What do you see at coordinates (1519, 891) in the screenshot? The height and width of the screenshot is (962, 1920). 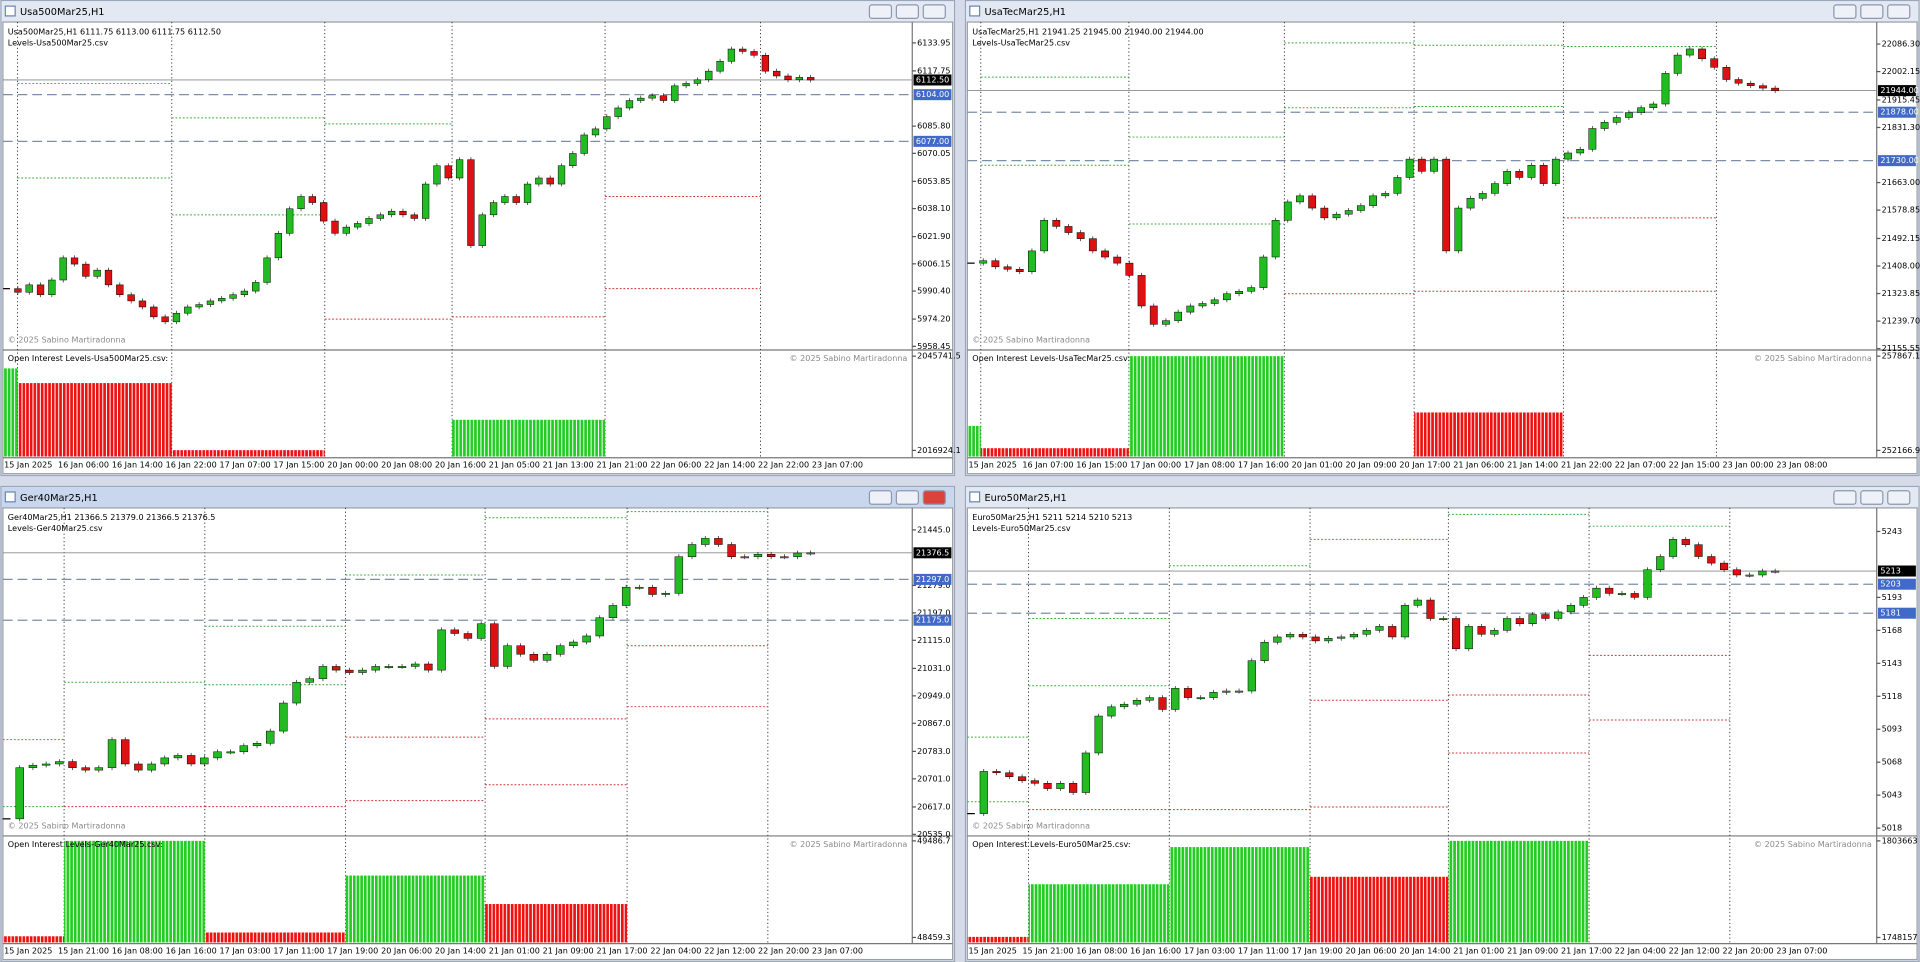 I see `oi-bar` at bounding box center [1519, 891].